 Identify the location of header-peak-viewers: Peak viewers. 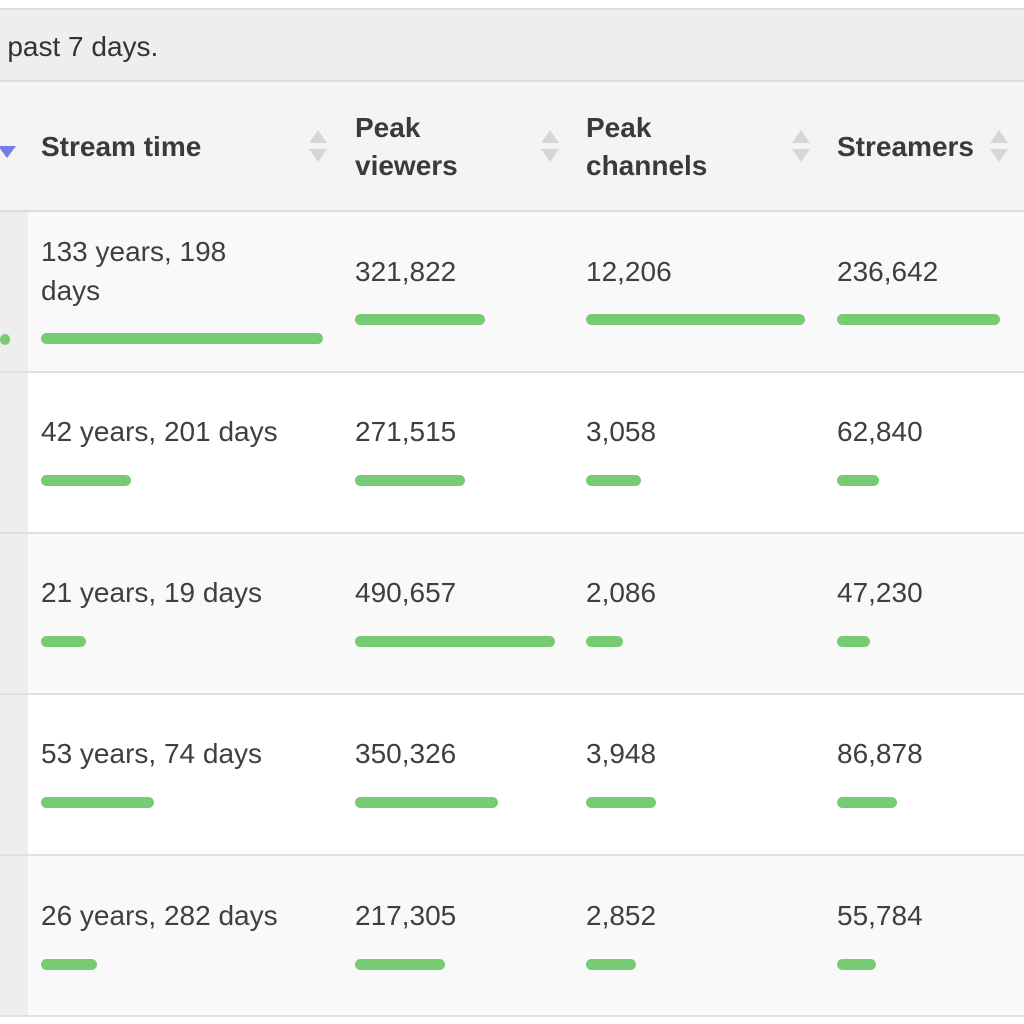
(460, 146).